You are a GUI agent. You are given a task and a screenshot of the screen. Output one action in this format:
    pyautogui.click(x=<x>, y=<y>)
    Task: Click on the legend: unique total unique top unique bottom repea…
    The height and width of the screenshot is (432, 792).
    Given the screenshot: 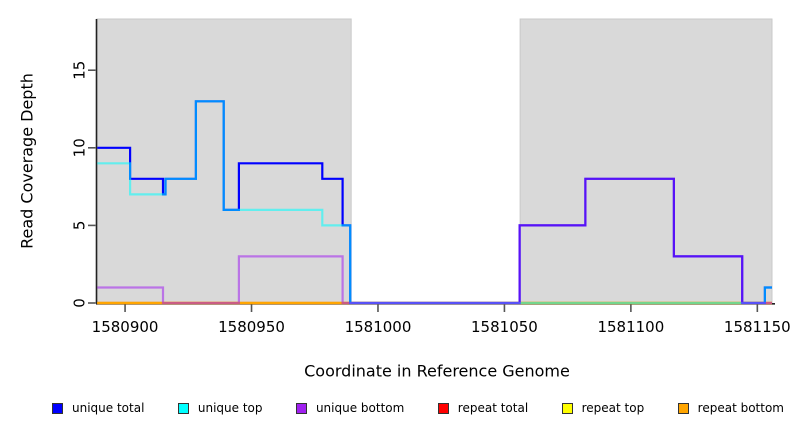 What is the action you would take?
    pyautogui.click(x=418, y=408)
    